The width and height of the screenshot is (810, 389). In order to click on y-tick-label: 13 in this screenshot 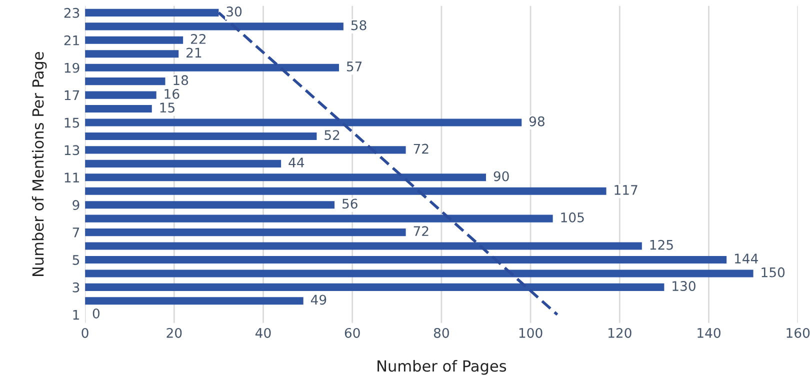, I will do `click(72, 150)`.